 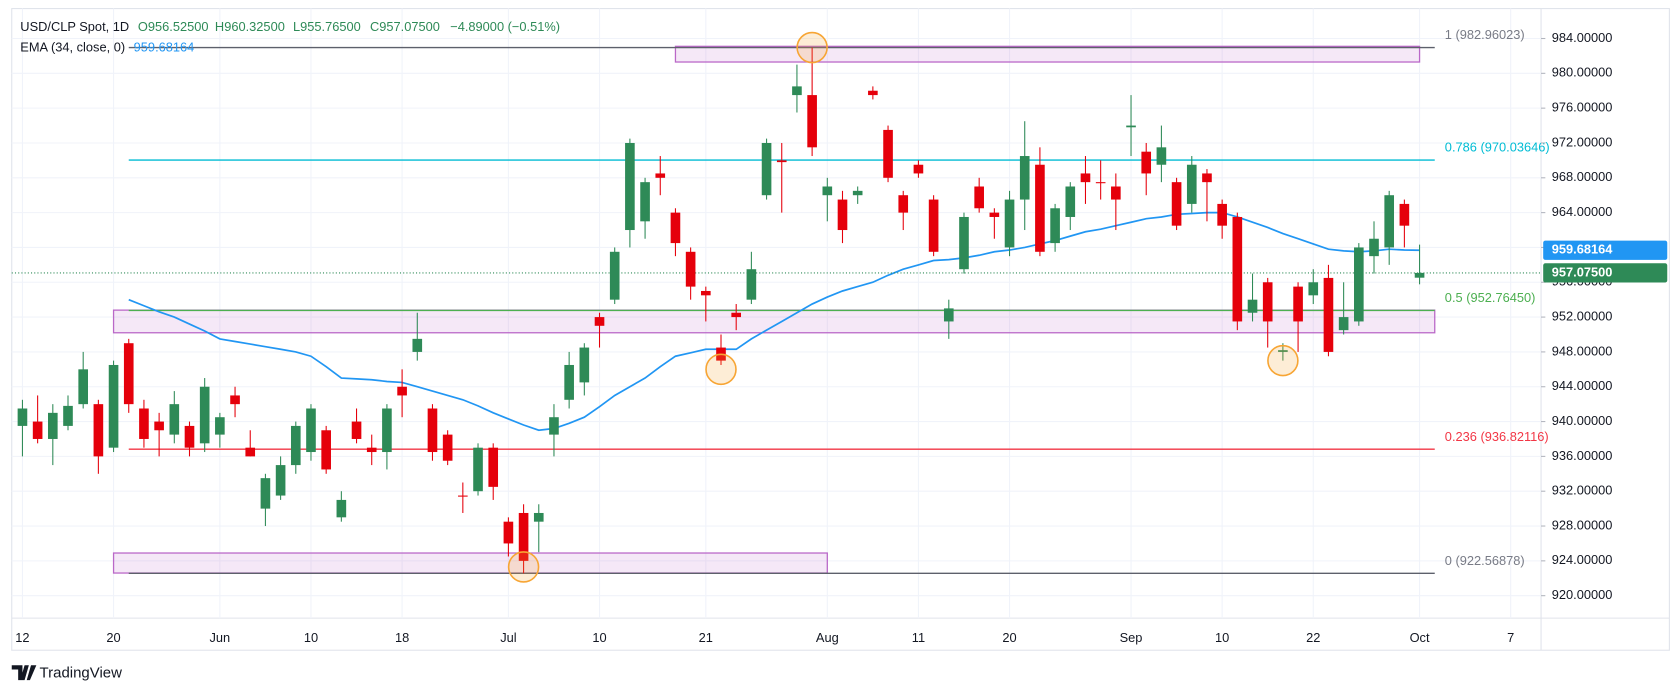 I want to click on symbol-title: USD/CLP Spot, 1D, so click(x=74, y=26).